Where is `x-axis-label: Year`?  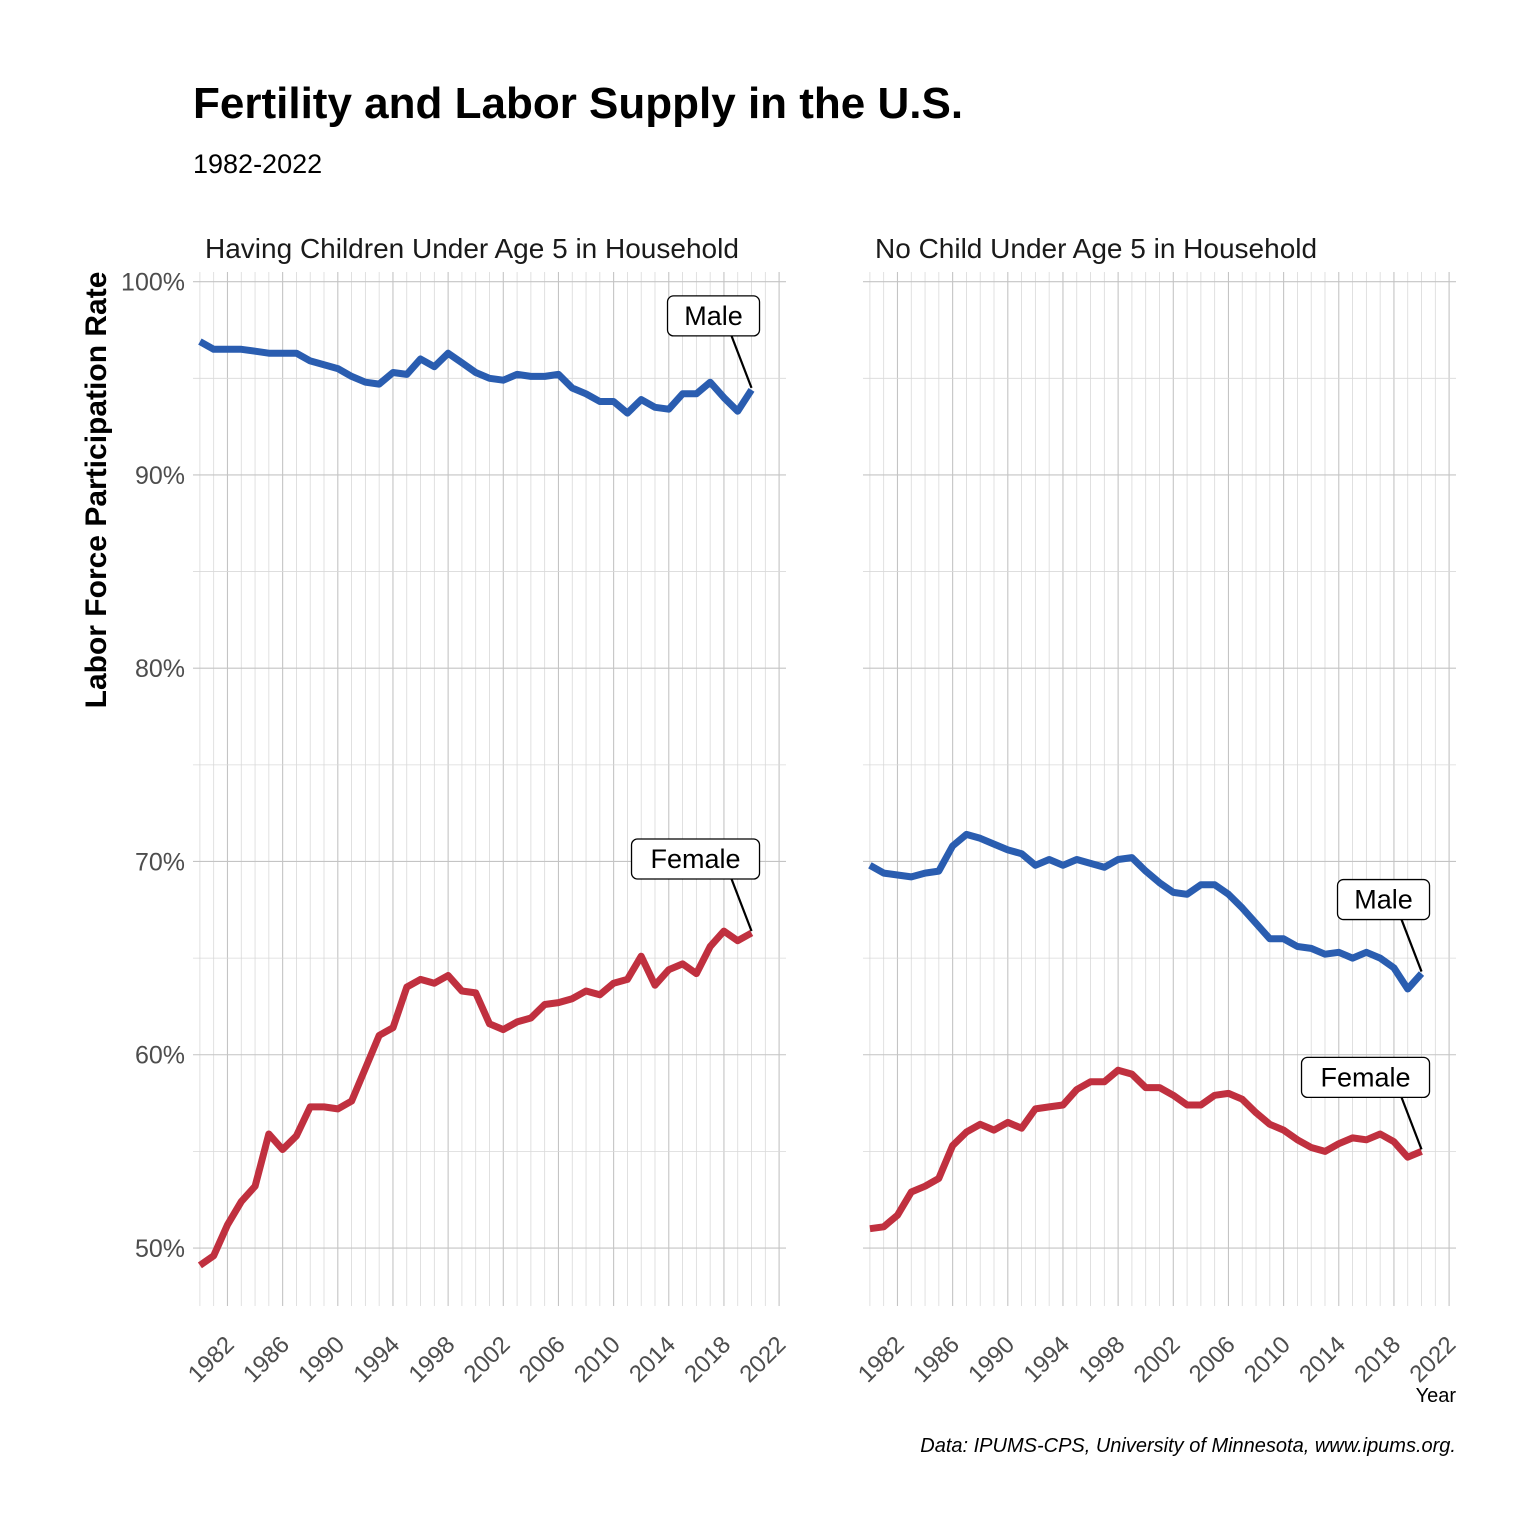 x-axis-label: Year is located at coordinates (1436, 1396).